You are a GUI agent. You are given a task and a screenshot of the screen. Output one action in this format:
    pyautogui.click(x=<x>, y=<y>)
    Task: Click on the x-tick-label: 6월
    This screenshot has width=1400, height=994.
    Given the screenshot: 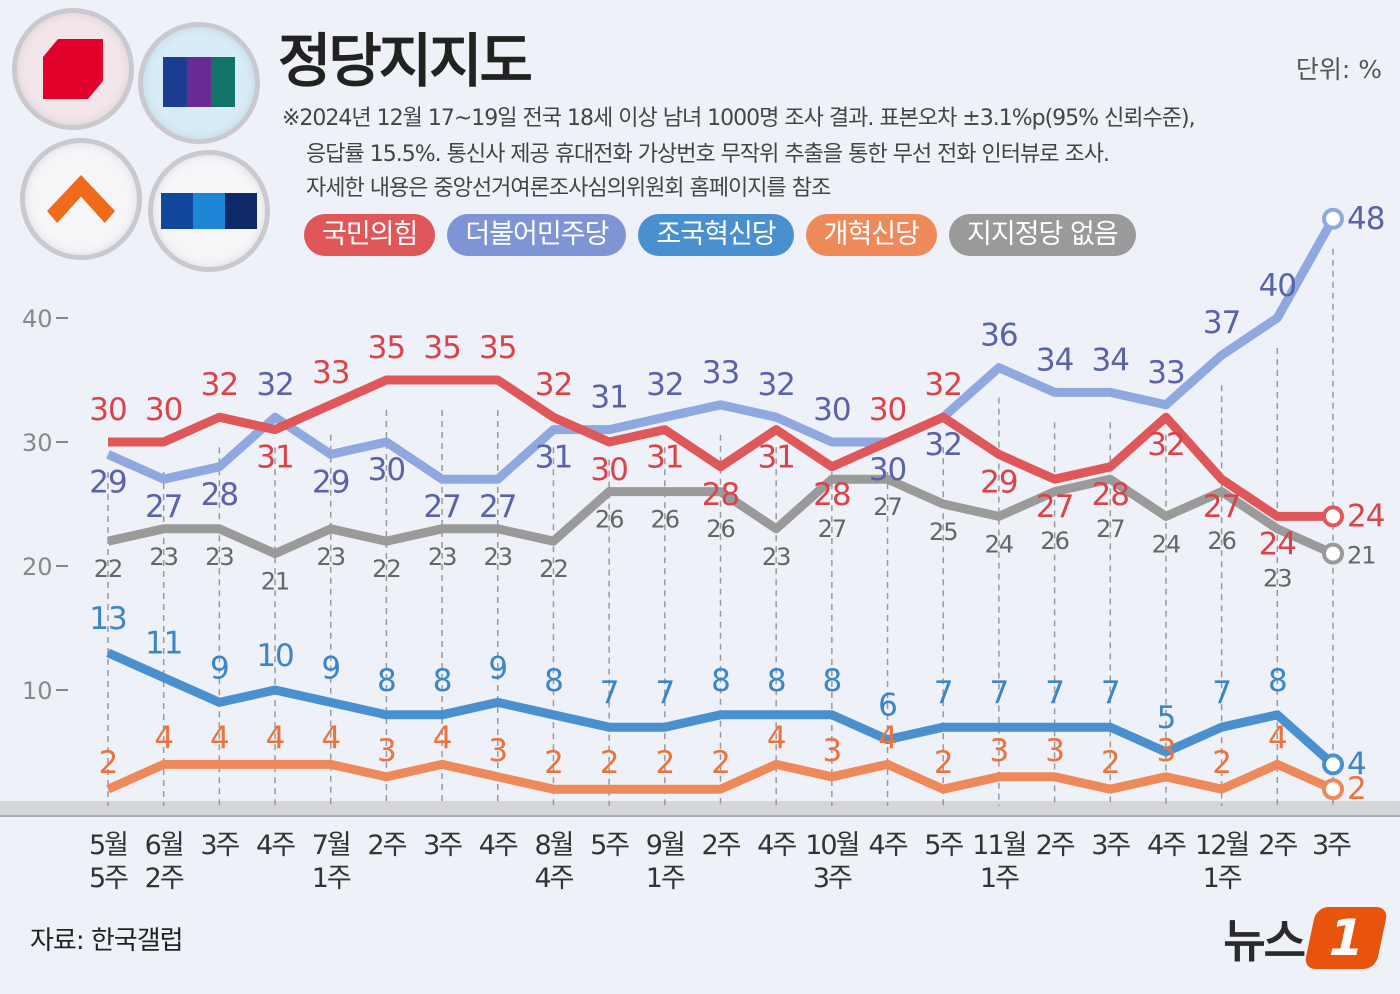 What is the action you would take?
    pyautogui.click(x=164, y=845)
    